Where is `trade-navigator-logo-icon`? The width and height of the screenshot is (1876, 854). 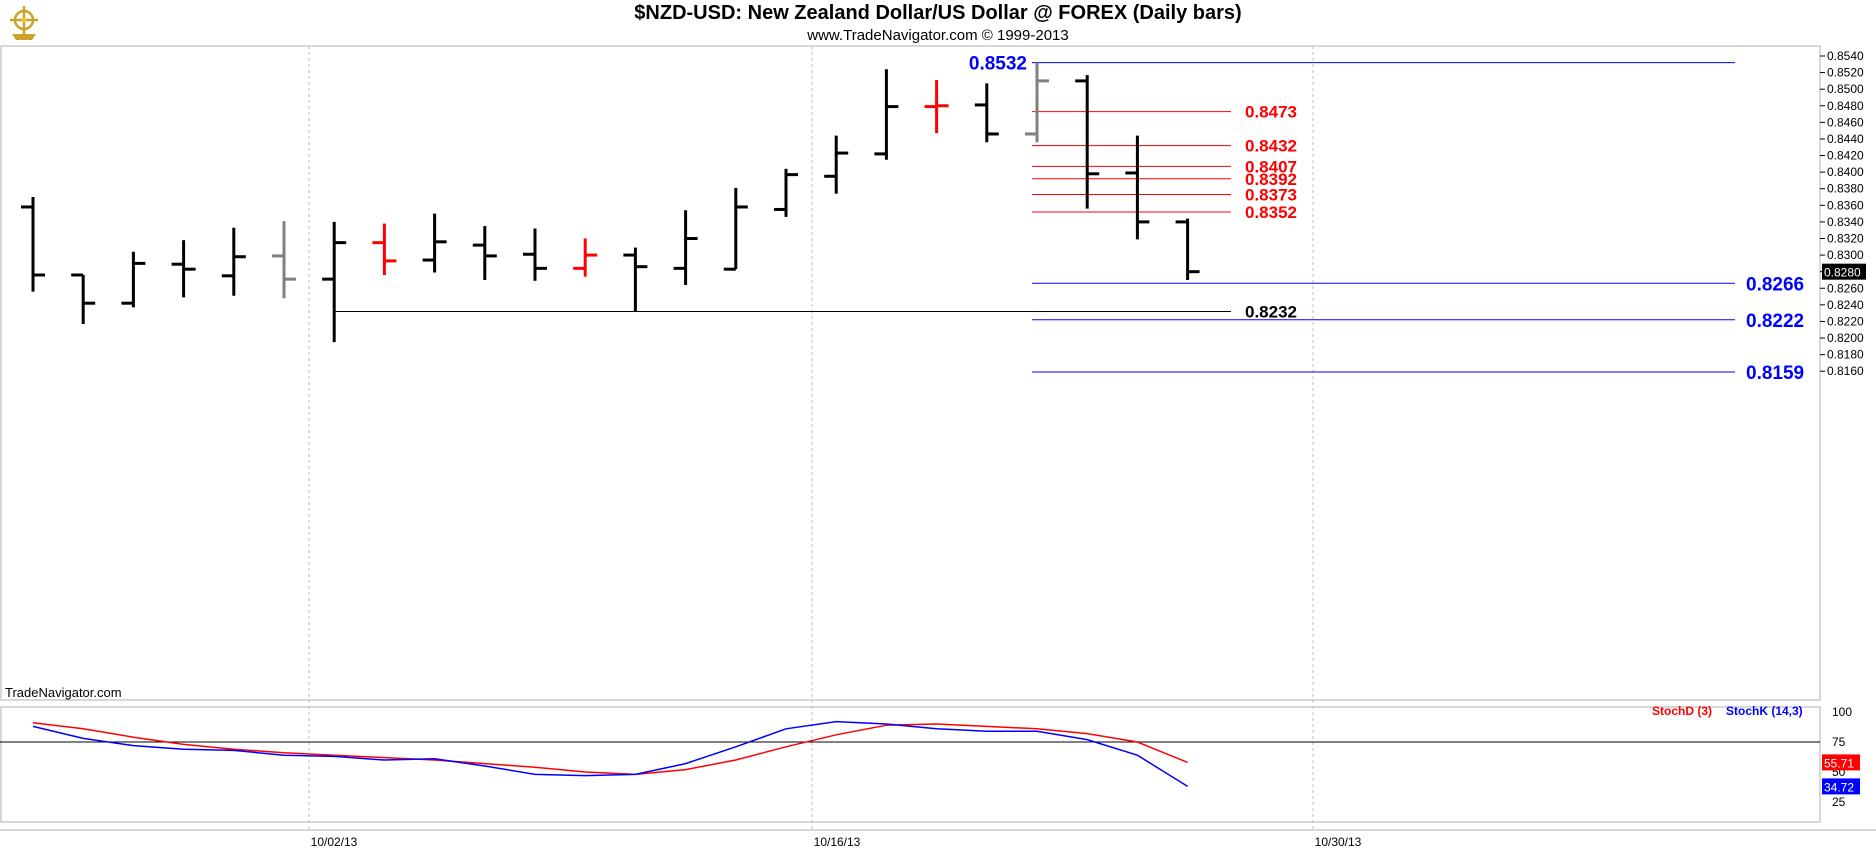
trade-navigator-logo-icon is located at coordinates (24, 22).